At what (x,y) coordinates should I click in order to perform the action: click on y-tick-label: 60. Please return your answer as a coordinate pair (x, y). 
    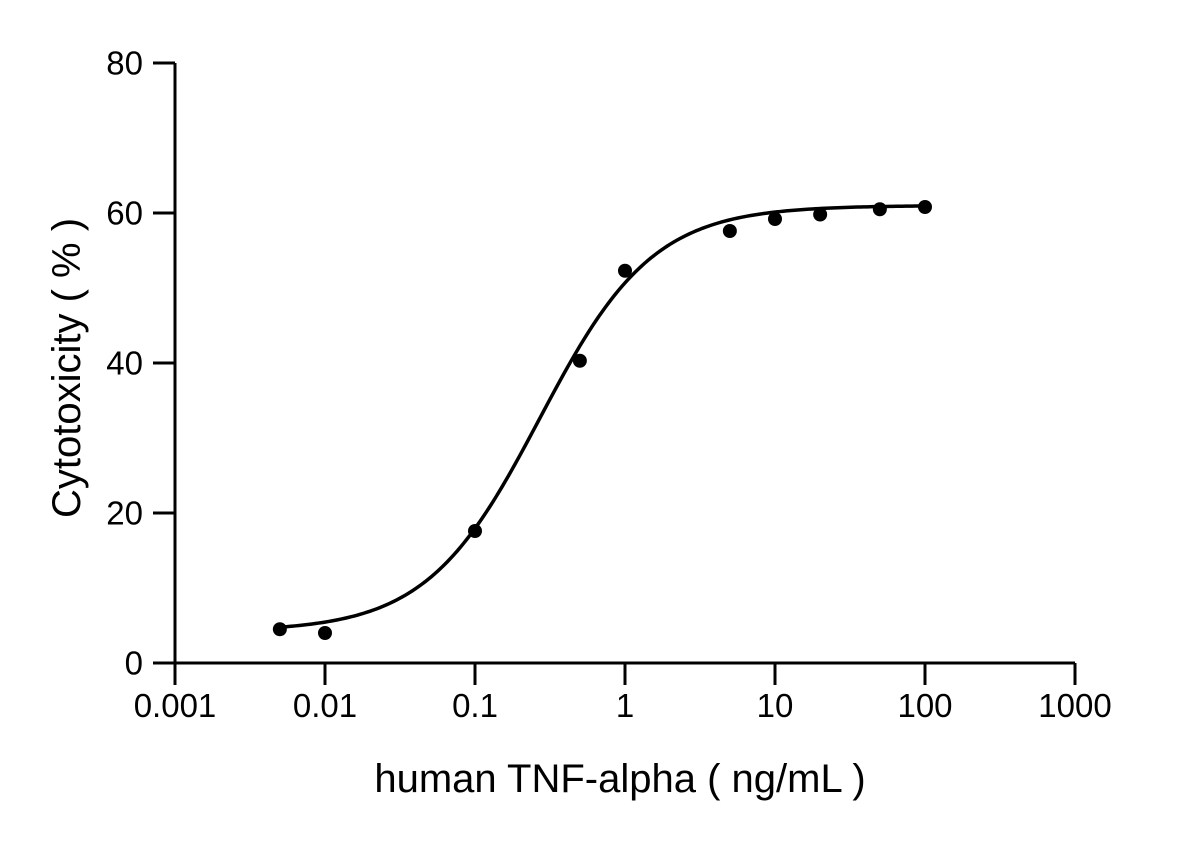
    Looking at the image, I should click on (124, 213).